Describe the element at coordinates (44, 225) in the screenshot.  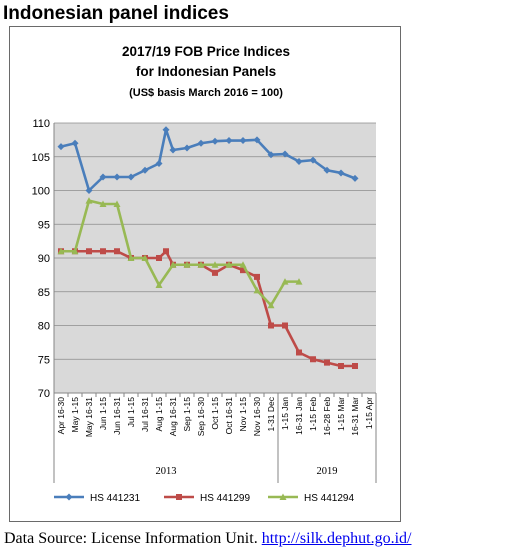
I see `y-tick-label: 95` at that location.